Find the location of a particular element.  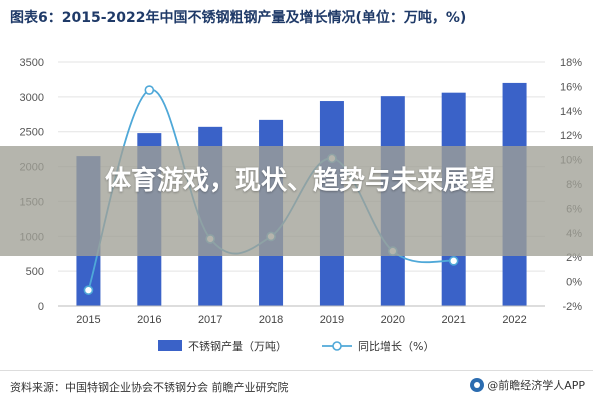

x-tick-label: 2021 is located at coordinates (453, 320).